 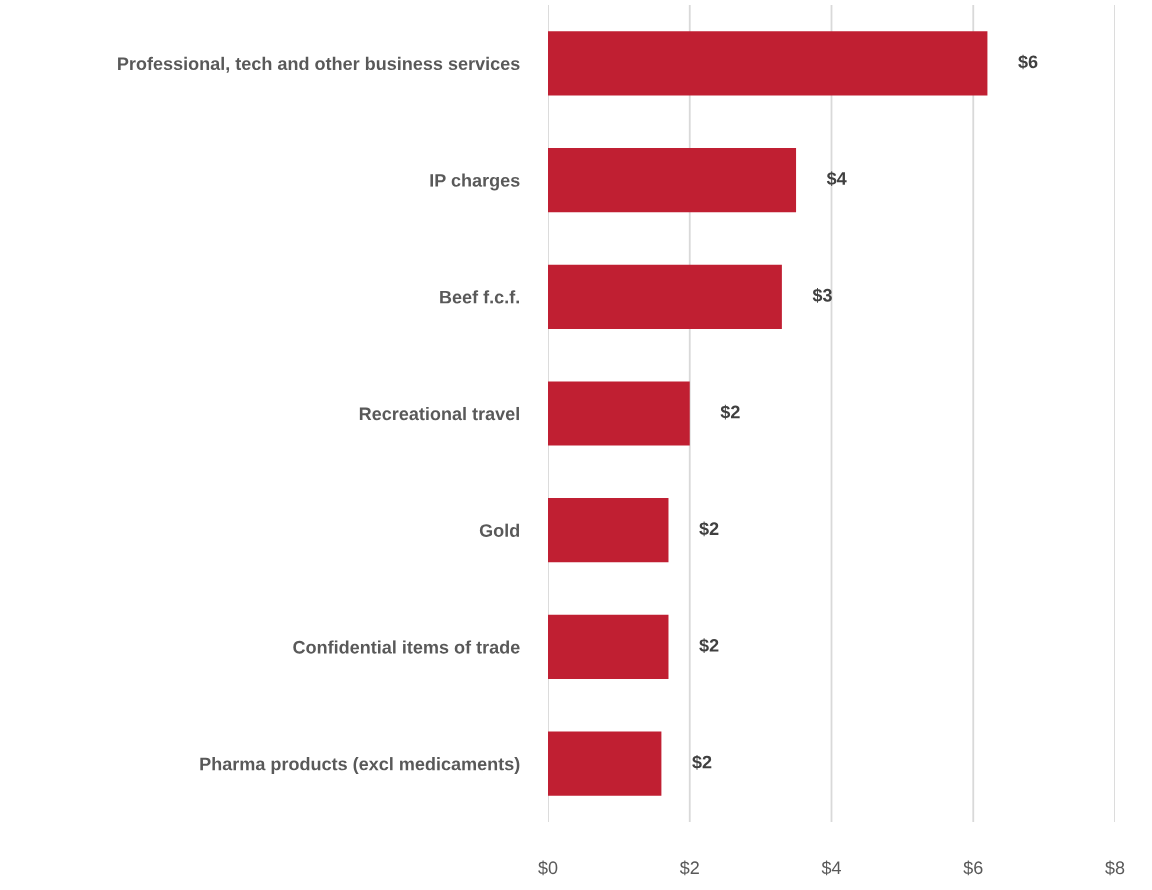 What do you see at coordinates (1028, 62) in the screenshot?
I see `data-label: $6` at bounding box center [1028, 62].